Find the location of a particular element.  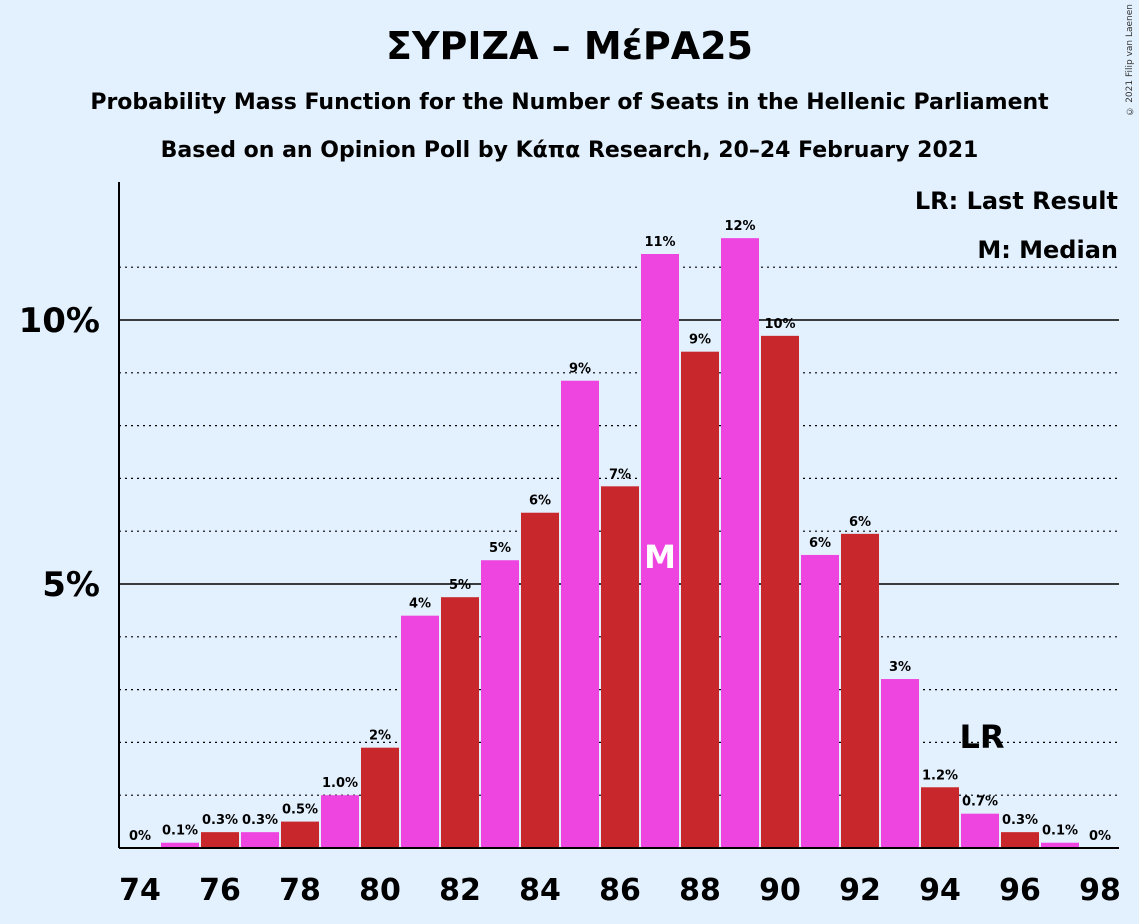

x-tick-label: 96 is located at coordinates (1020, 890).